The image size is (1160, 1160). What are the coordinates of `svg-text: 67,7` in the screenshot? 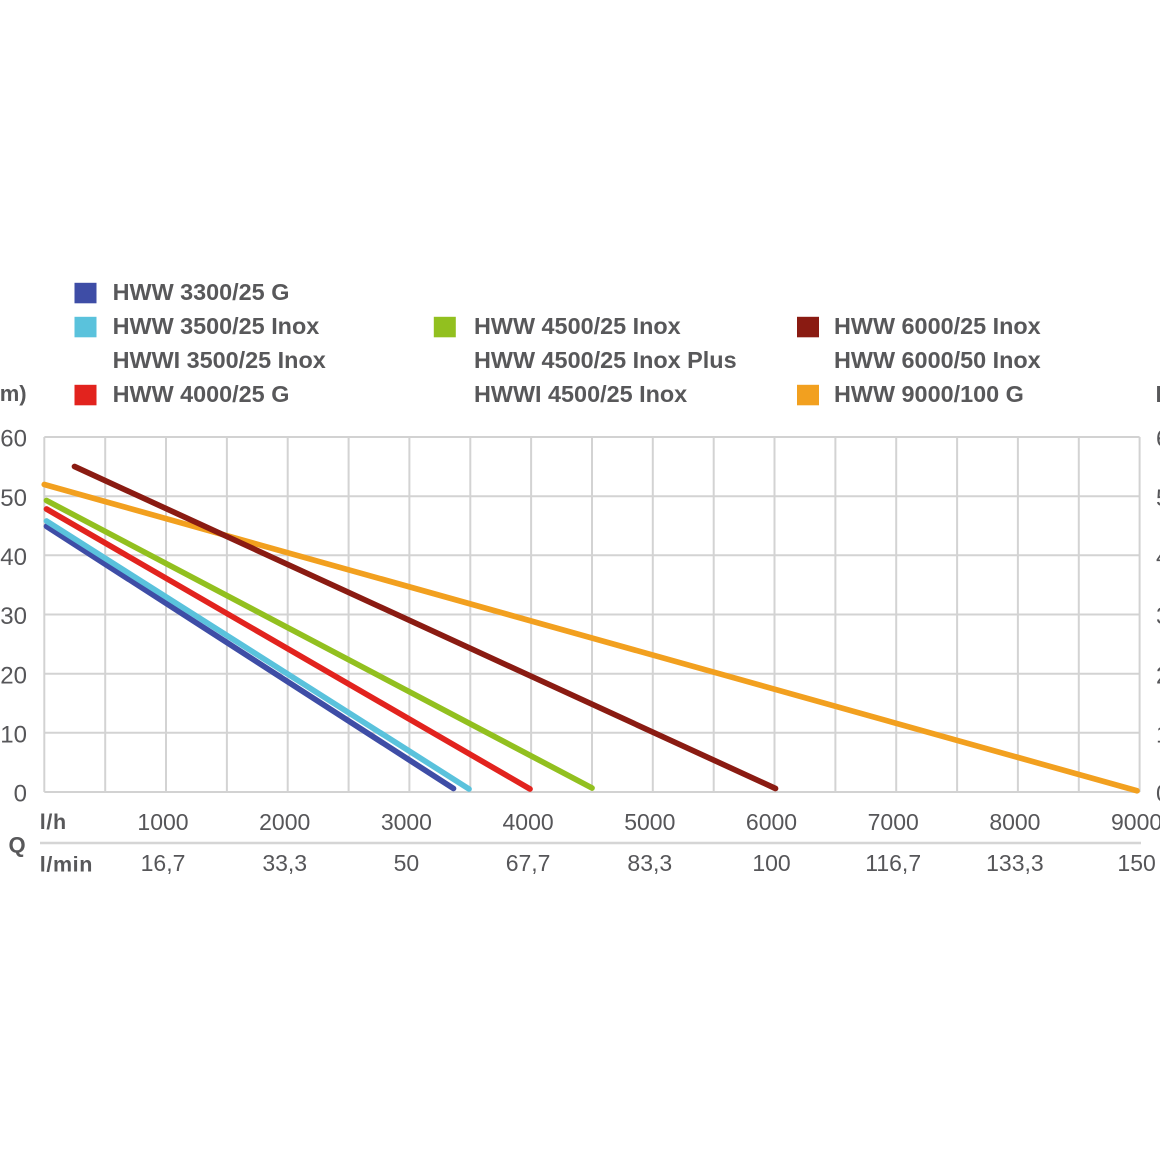 It's located at (528, 863).